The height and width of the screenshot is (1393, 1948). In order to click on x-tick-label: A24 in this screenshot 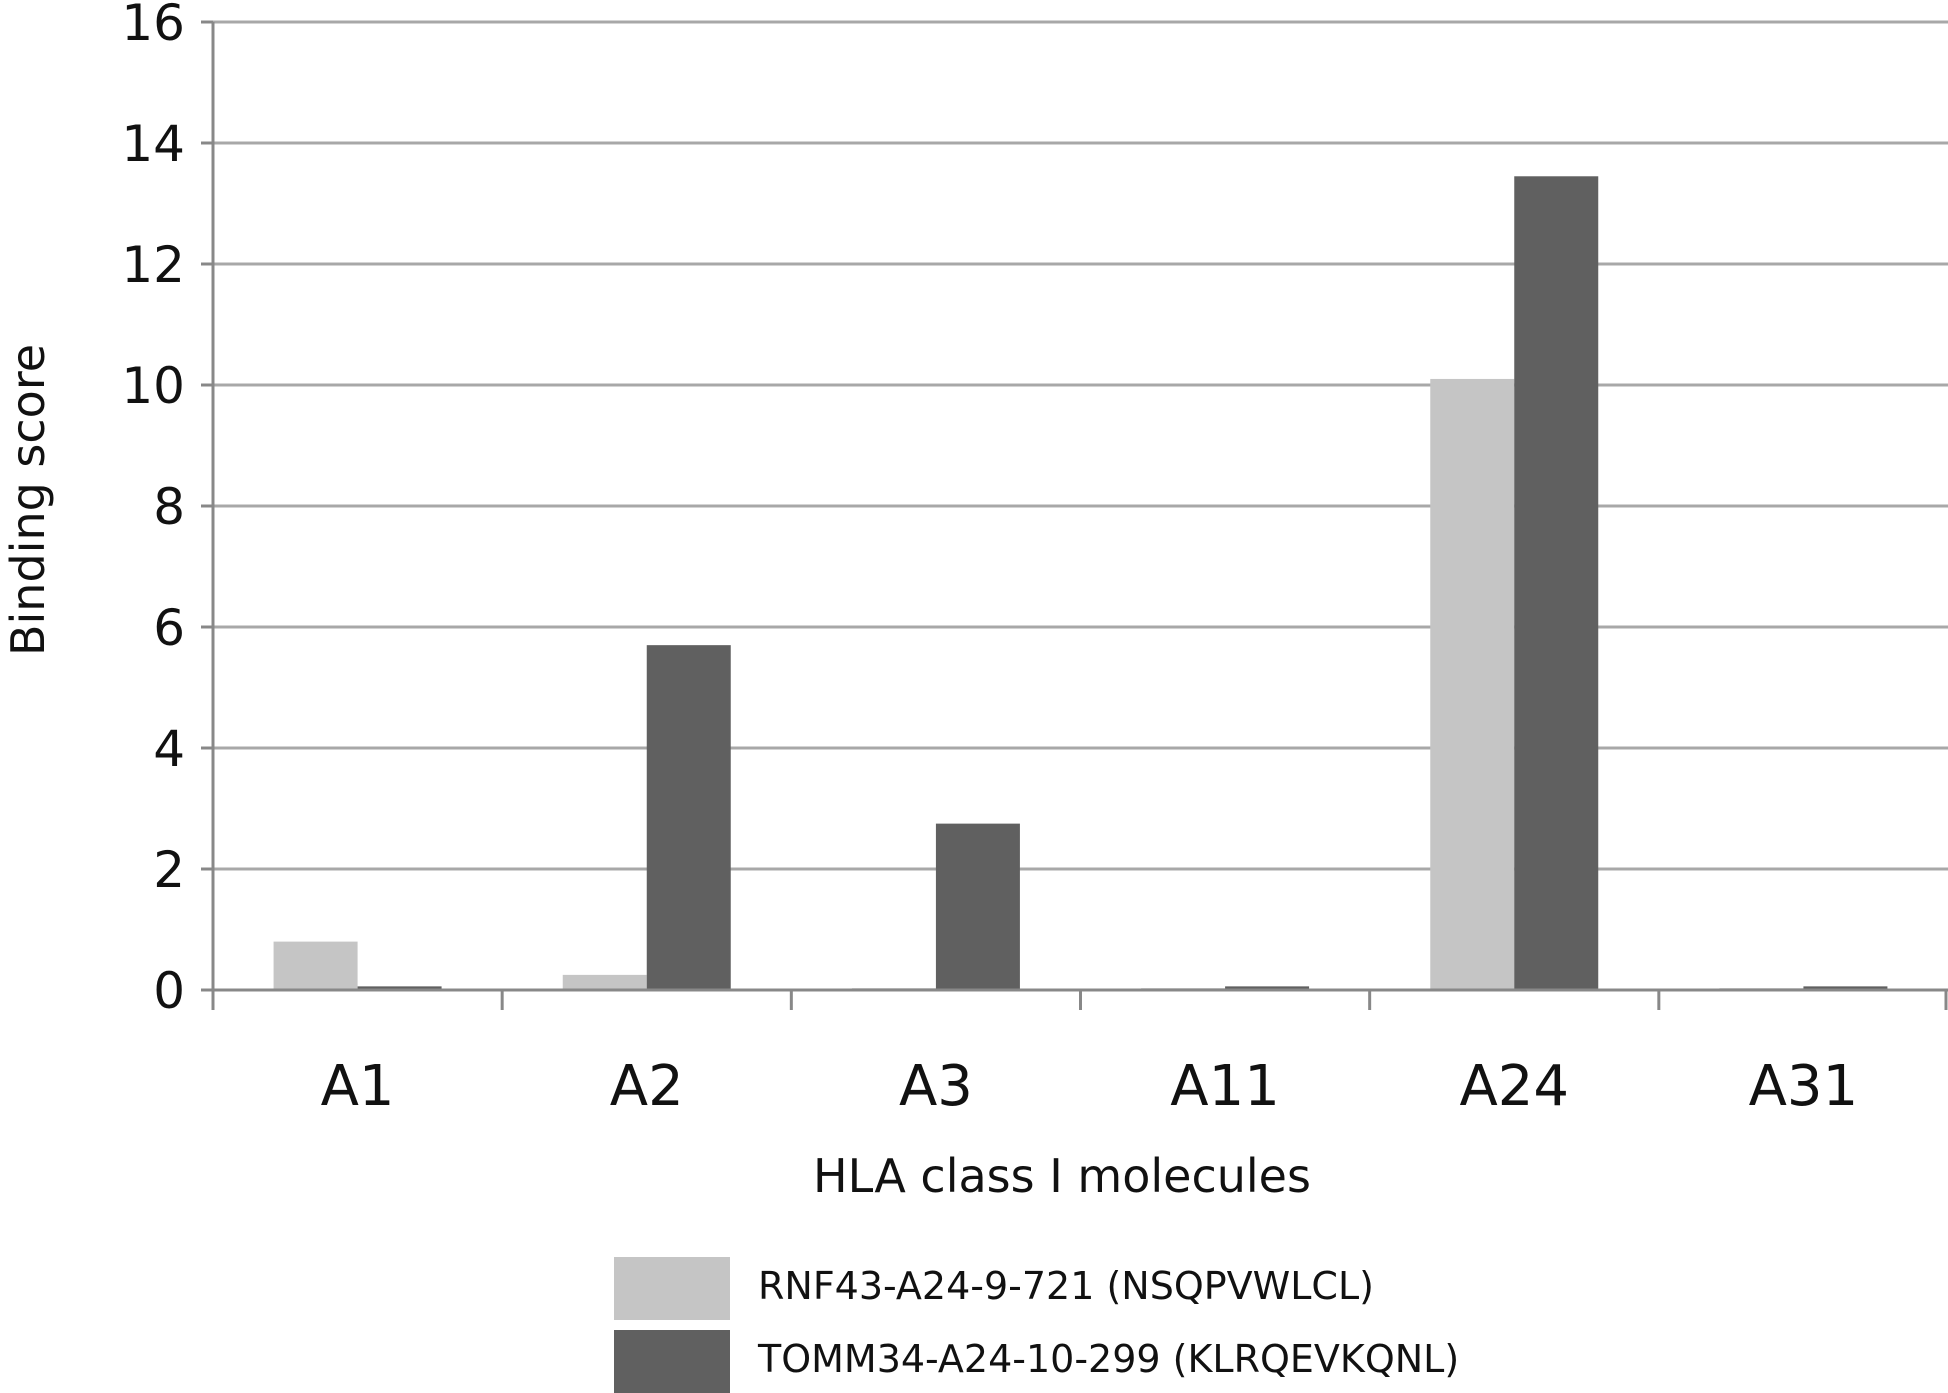, I will do `click(1514, 1086)`.